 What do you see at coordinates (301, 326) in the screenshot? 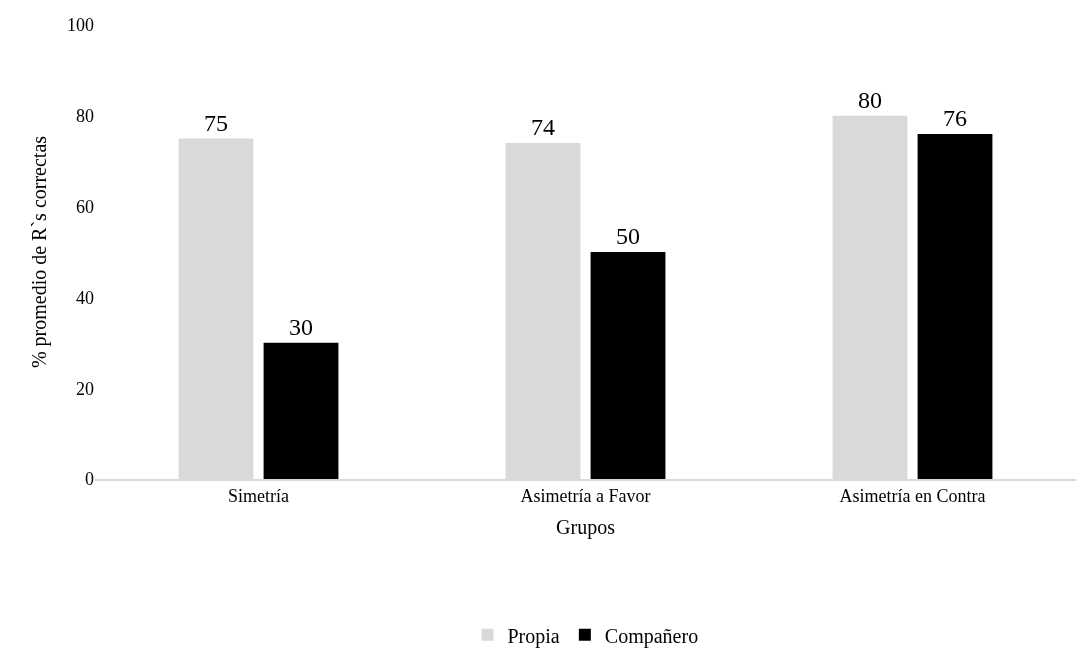
I see `data-label: 30` at bounding box center [301, 326].